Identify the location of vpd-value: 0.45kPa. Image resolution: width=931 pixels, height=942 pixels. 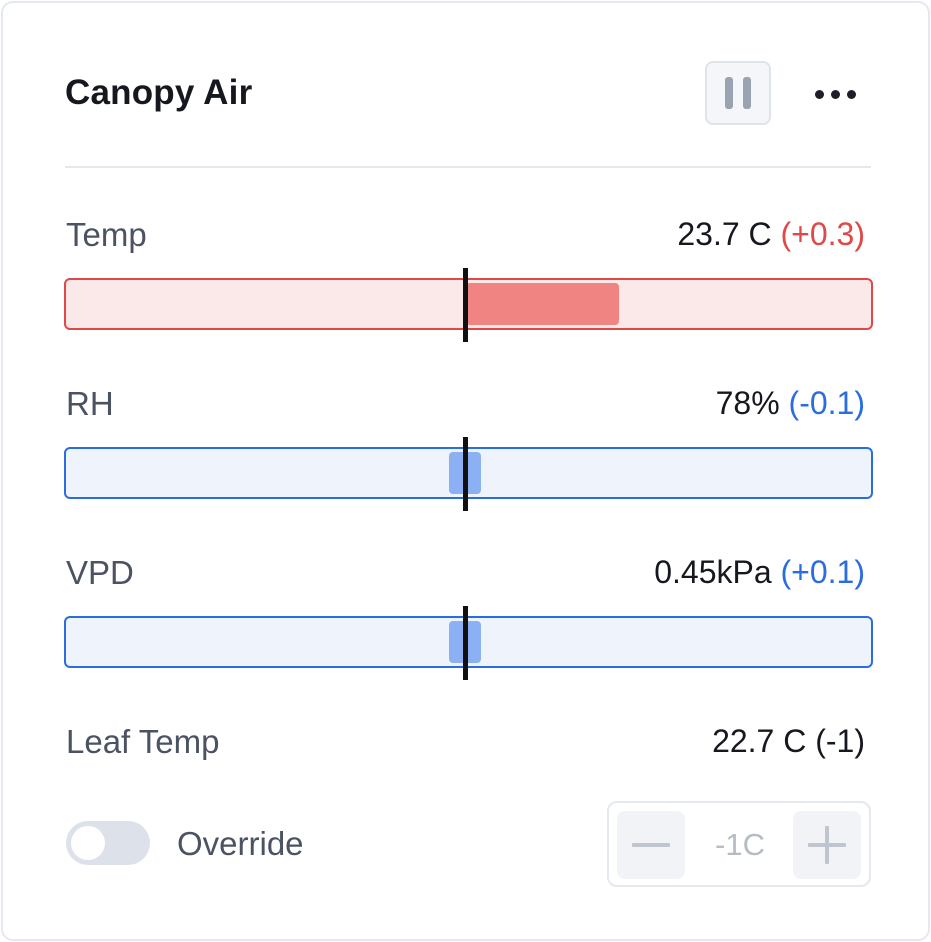
(713, 572).